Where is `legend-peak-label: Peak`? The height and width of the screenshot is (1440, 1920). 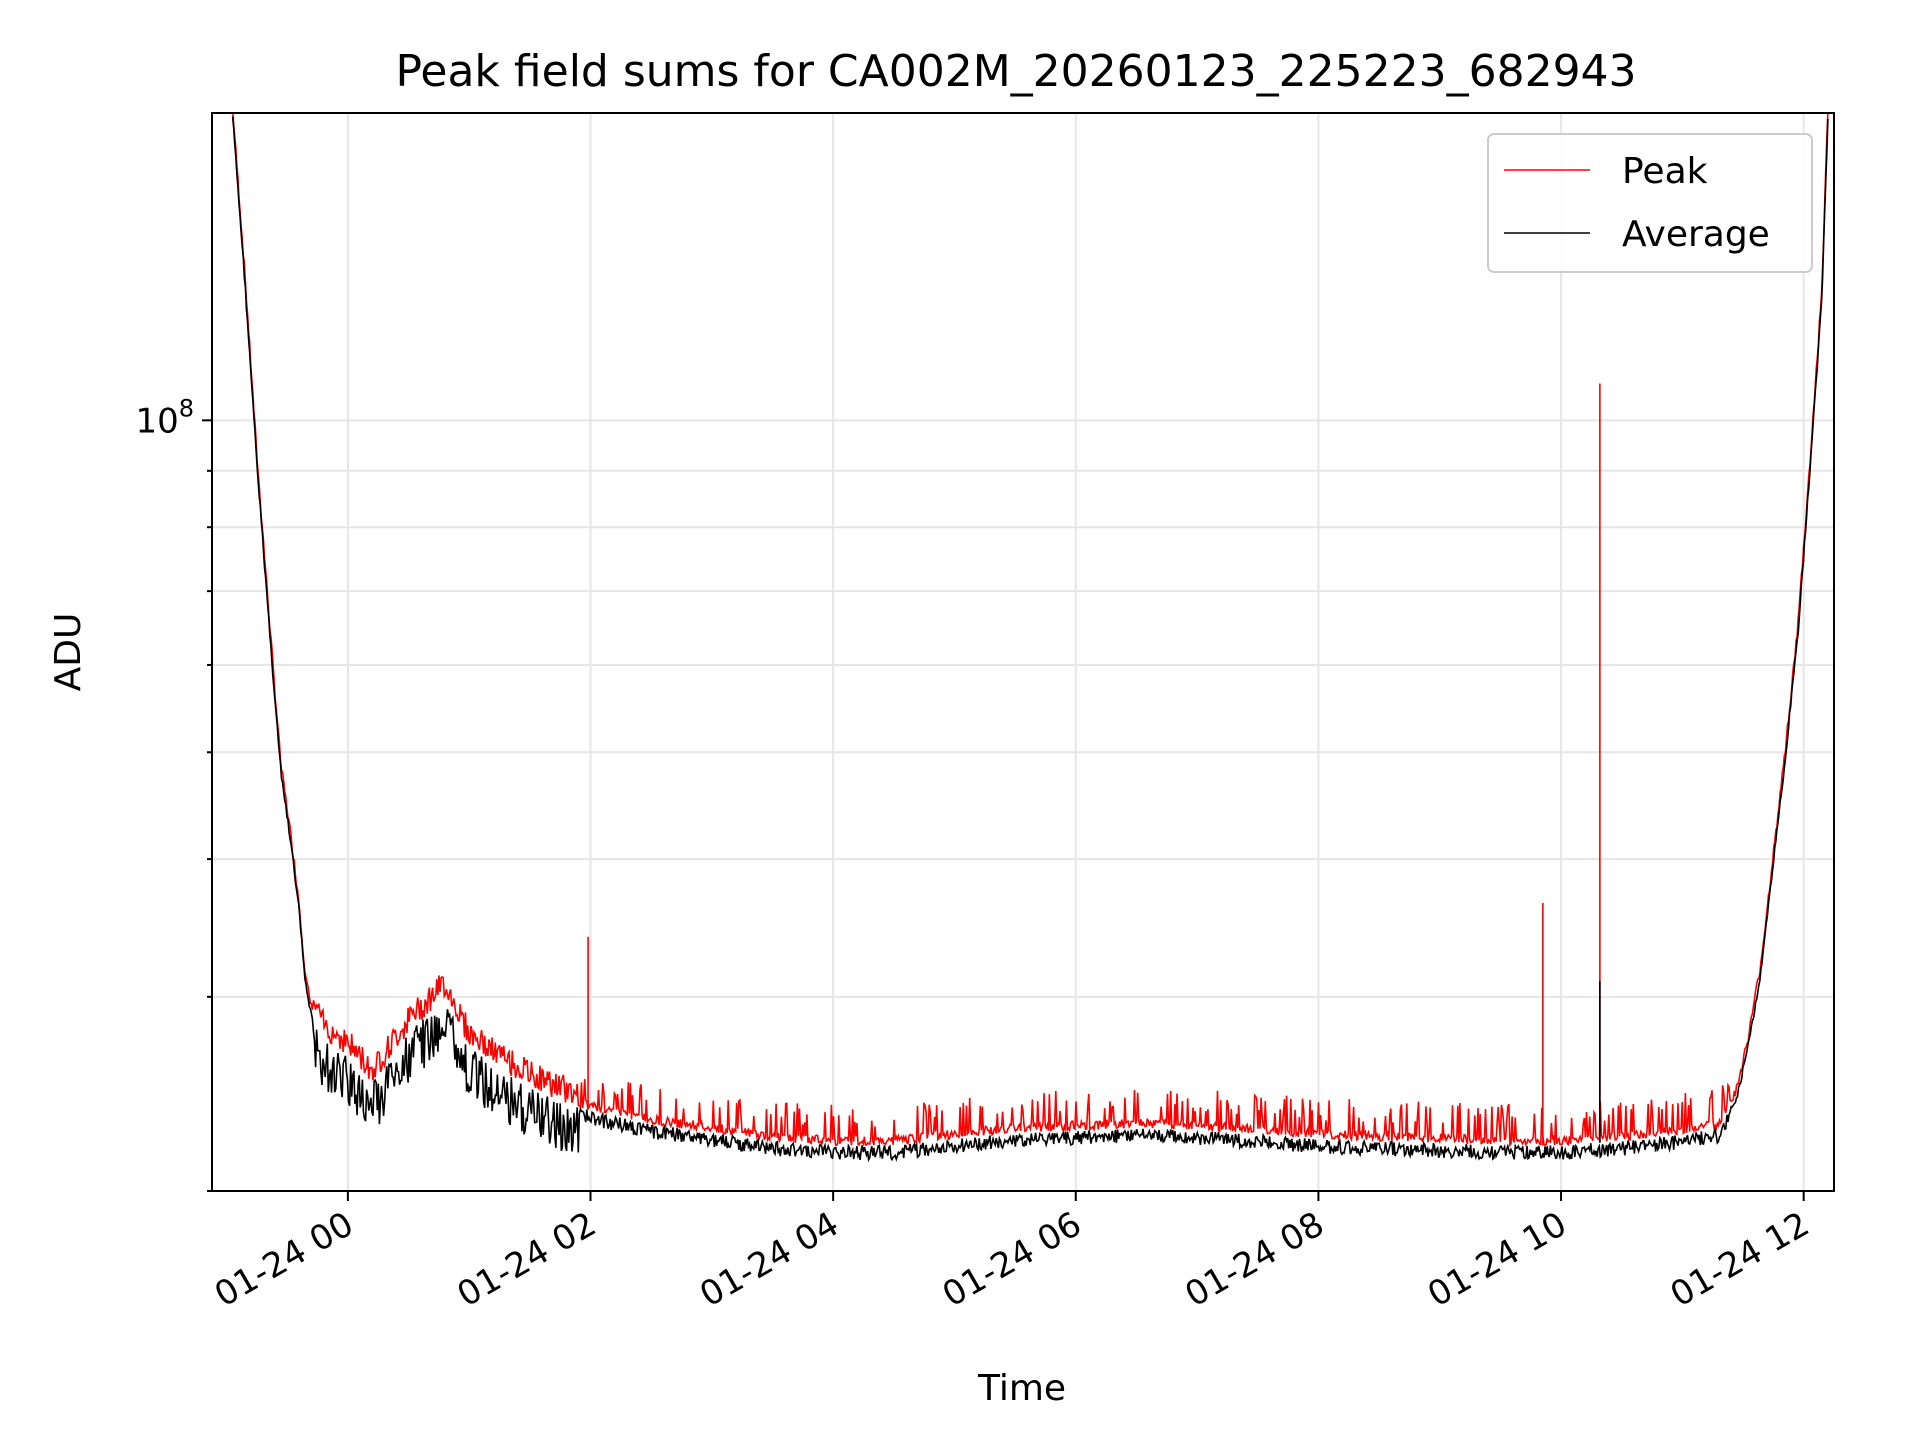 legend-peak-label: Peak is located at coordinates (1665, 171).